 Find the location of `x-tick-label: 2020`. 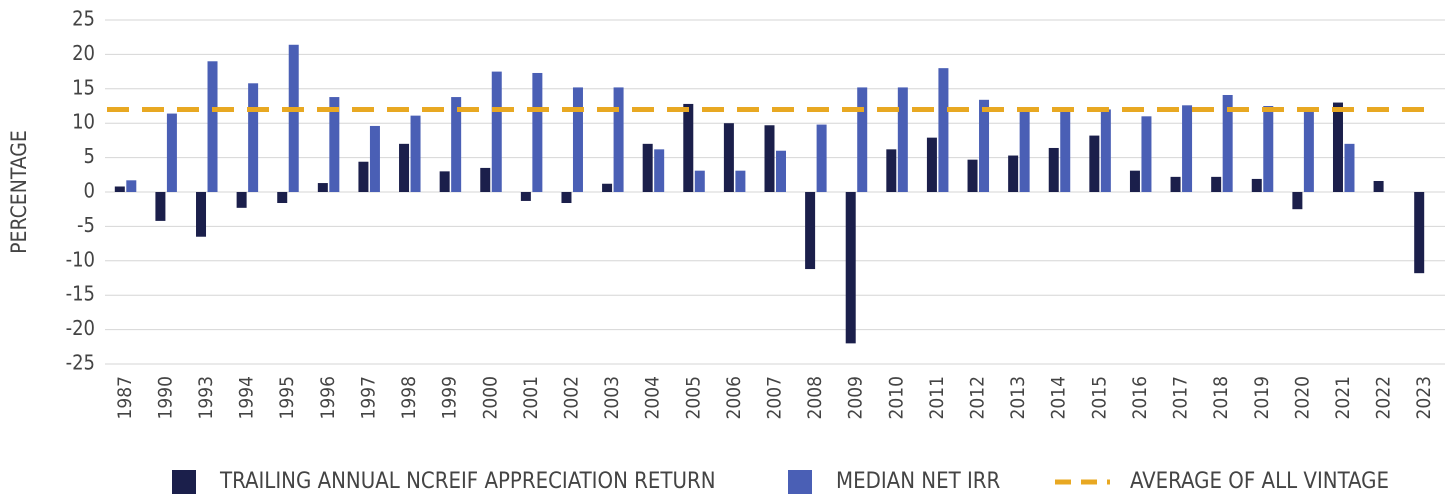

x-tick-label: 2020 is located at coordinates (1302, 398).